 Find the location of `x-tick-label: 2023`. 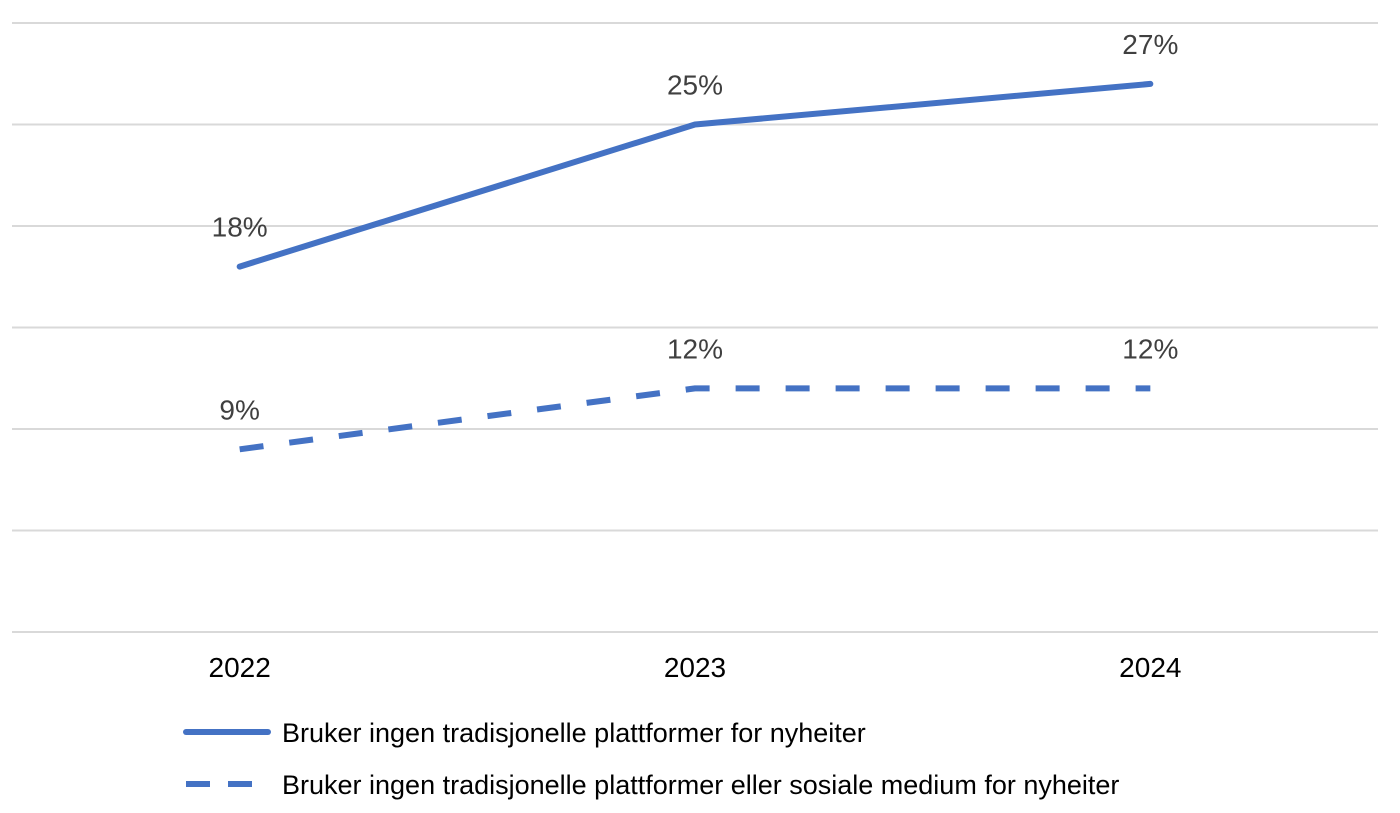

x-tick-label: 2023 is located at coordinates (695, 667).